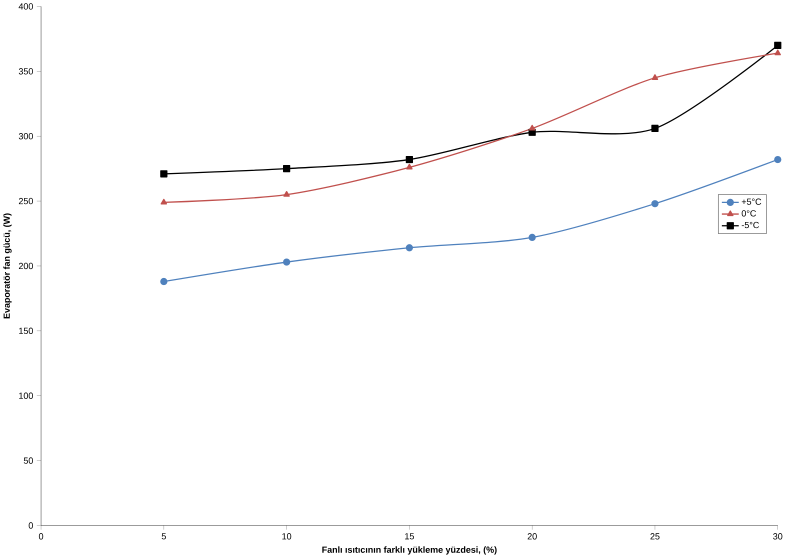 This screenshot has height=558, width=786. Describe the element at coordinates (28, 460) in the screenshot. I see `y-tick-label: 50` at that location.